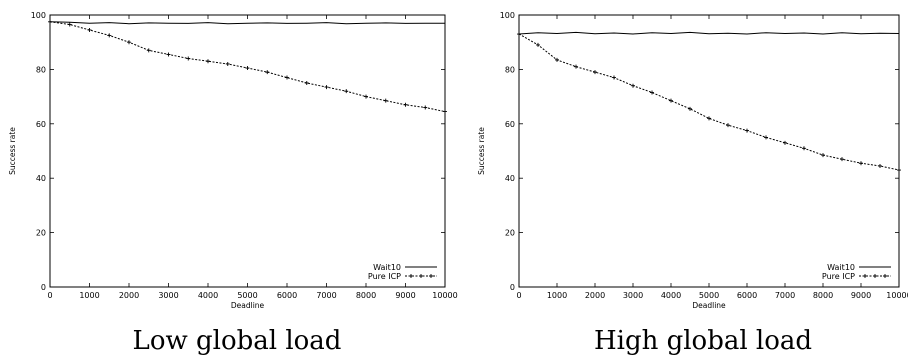  What do you see at coordinates (703, 341) in the screenshot?
I see `figure-caption: High global load` at bounding box center [703, 341].